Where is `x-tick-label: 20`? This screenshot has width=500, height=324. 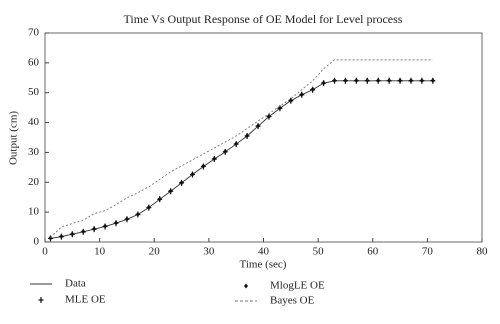
x-tick-label: 20 is located at coordinates (155, 252).